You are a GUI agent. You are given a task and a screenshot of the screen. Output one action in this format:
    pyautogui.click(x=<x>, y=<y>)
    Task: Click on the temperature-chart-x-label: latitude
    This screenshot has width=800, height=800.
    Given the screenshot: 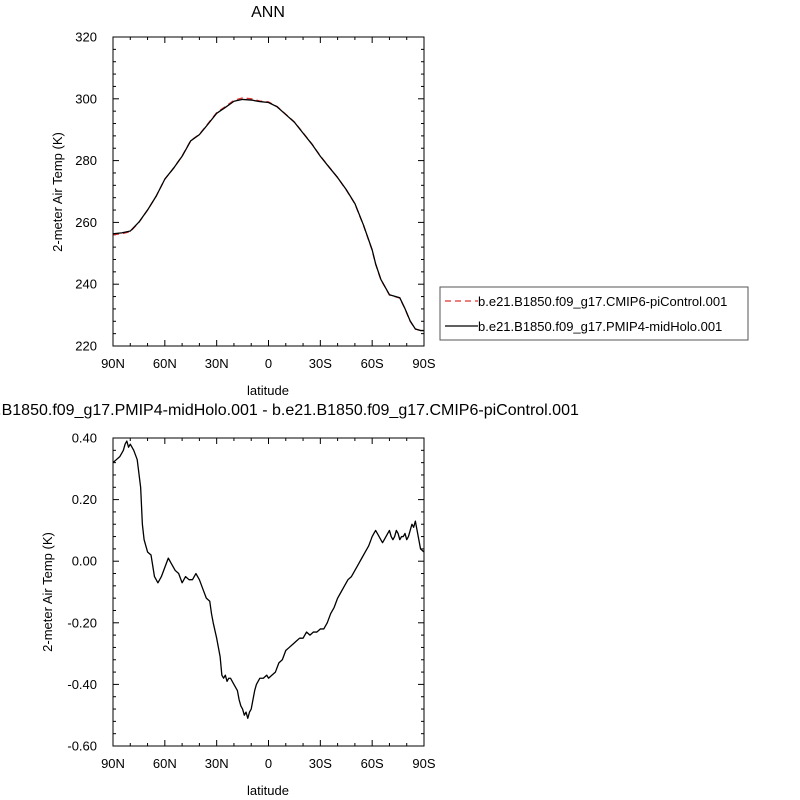 What is the action you would take?
    pyautogui.click(x=268, y=390)
    